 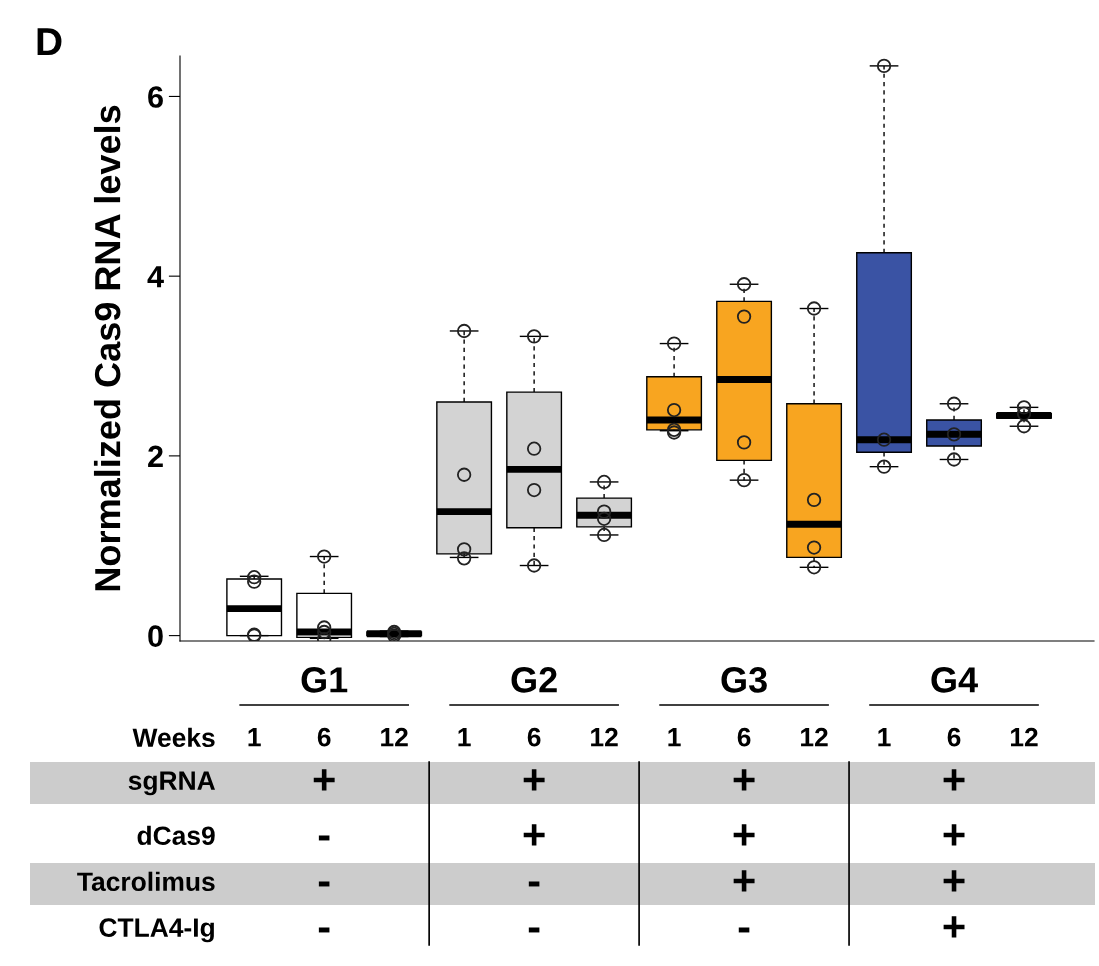 I want to click on text: sgRNA, so click(x=171, y=783).